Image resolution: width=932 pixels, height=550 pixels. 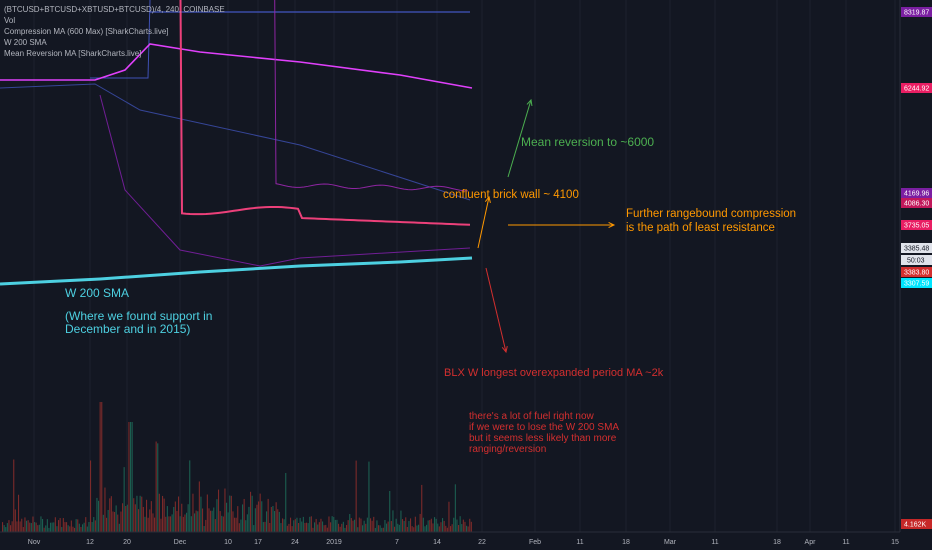 I want to click on legend-volume: Vol, so click(x=10, y=20).